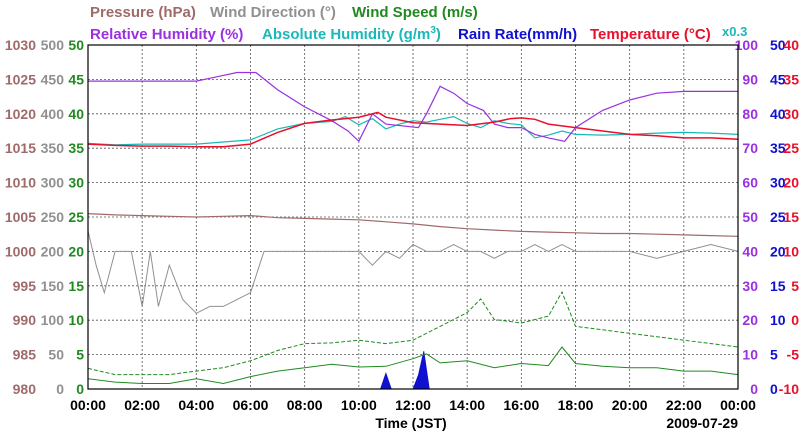  What do you see at coordinates (76, 114) in the screenshot?
I see `y-tick-wind-speed: 40` at bounding box center [76, 114].